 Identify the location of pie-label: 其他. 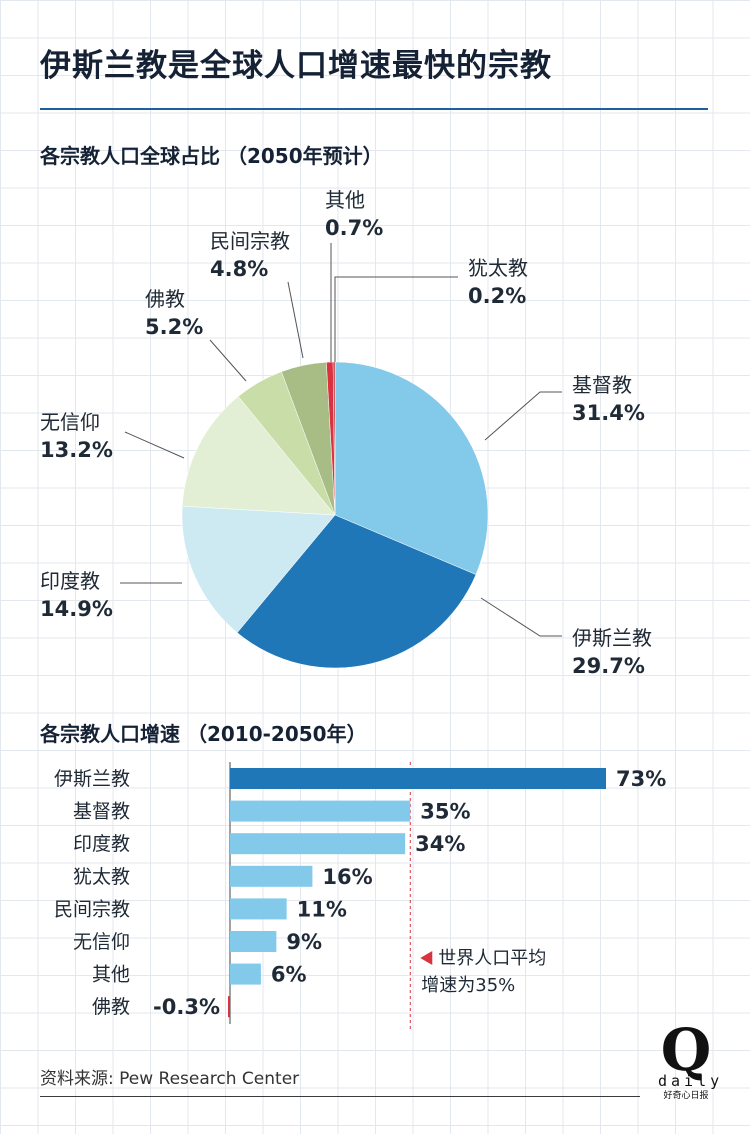
(345, 200).